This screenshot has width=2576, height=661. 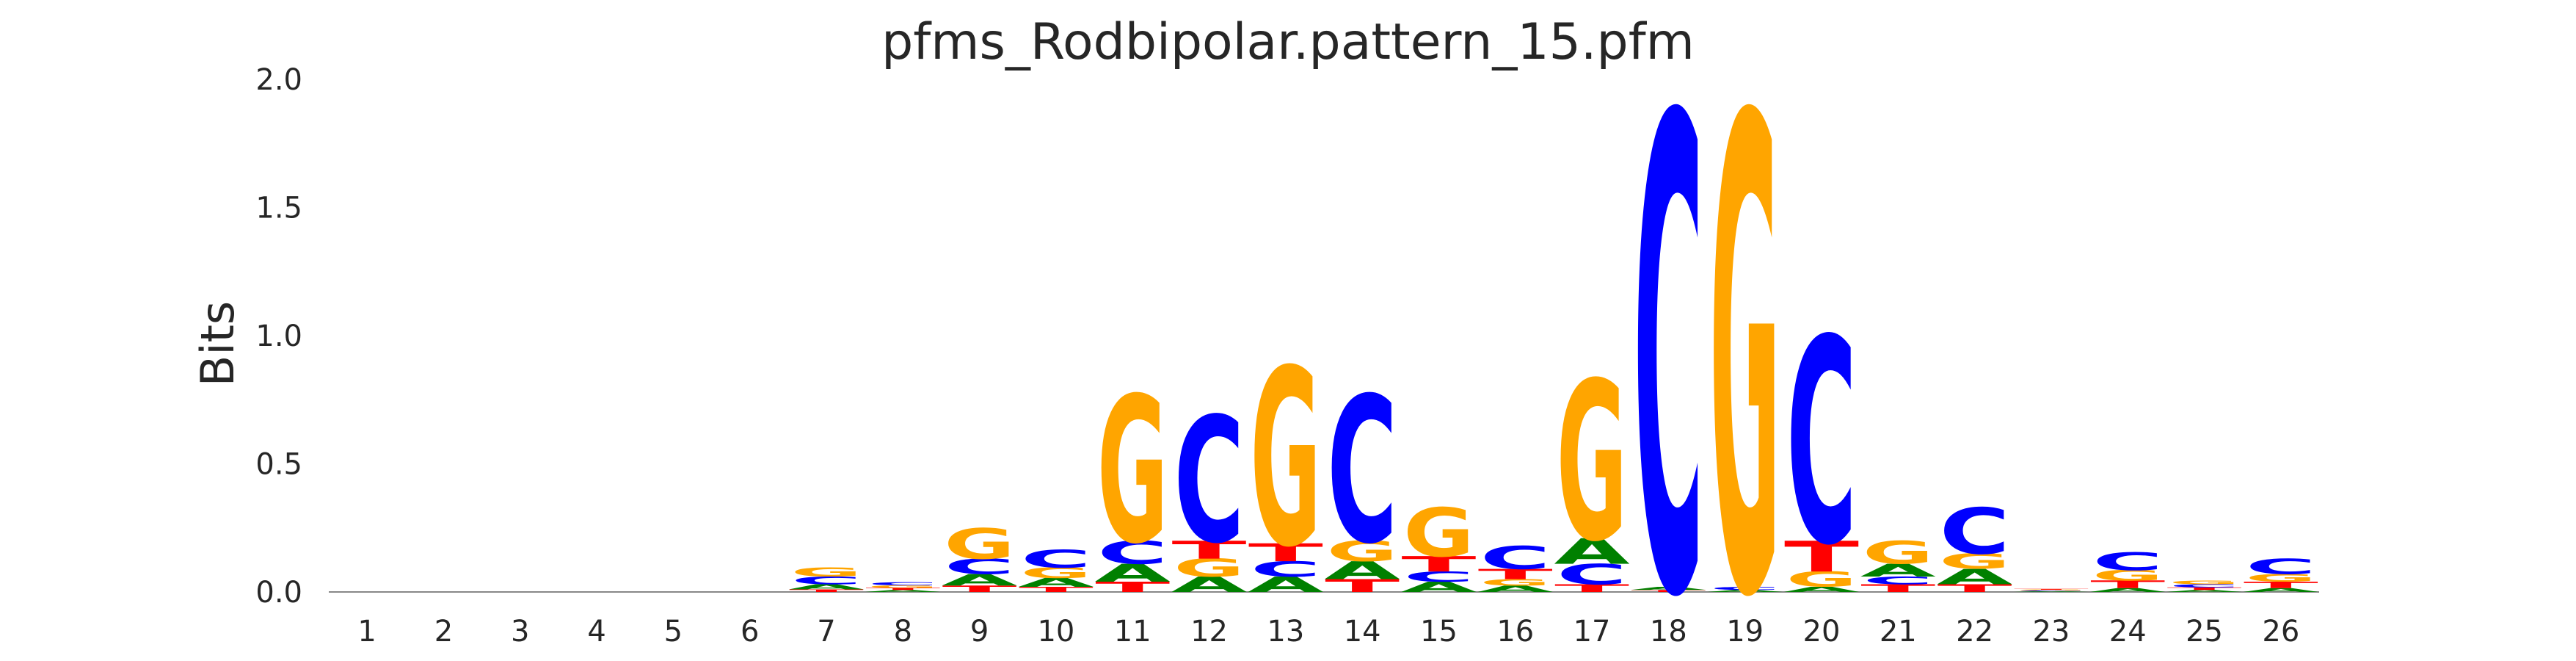 What do you see at coordinates (596, 632) in the screenshot?
I see `x-tick-label: 4` at bounding box center [596, 632].